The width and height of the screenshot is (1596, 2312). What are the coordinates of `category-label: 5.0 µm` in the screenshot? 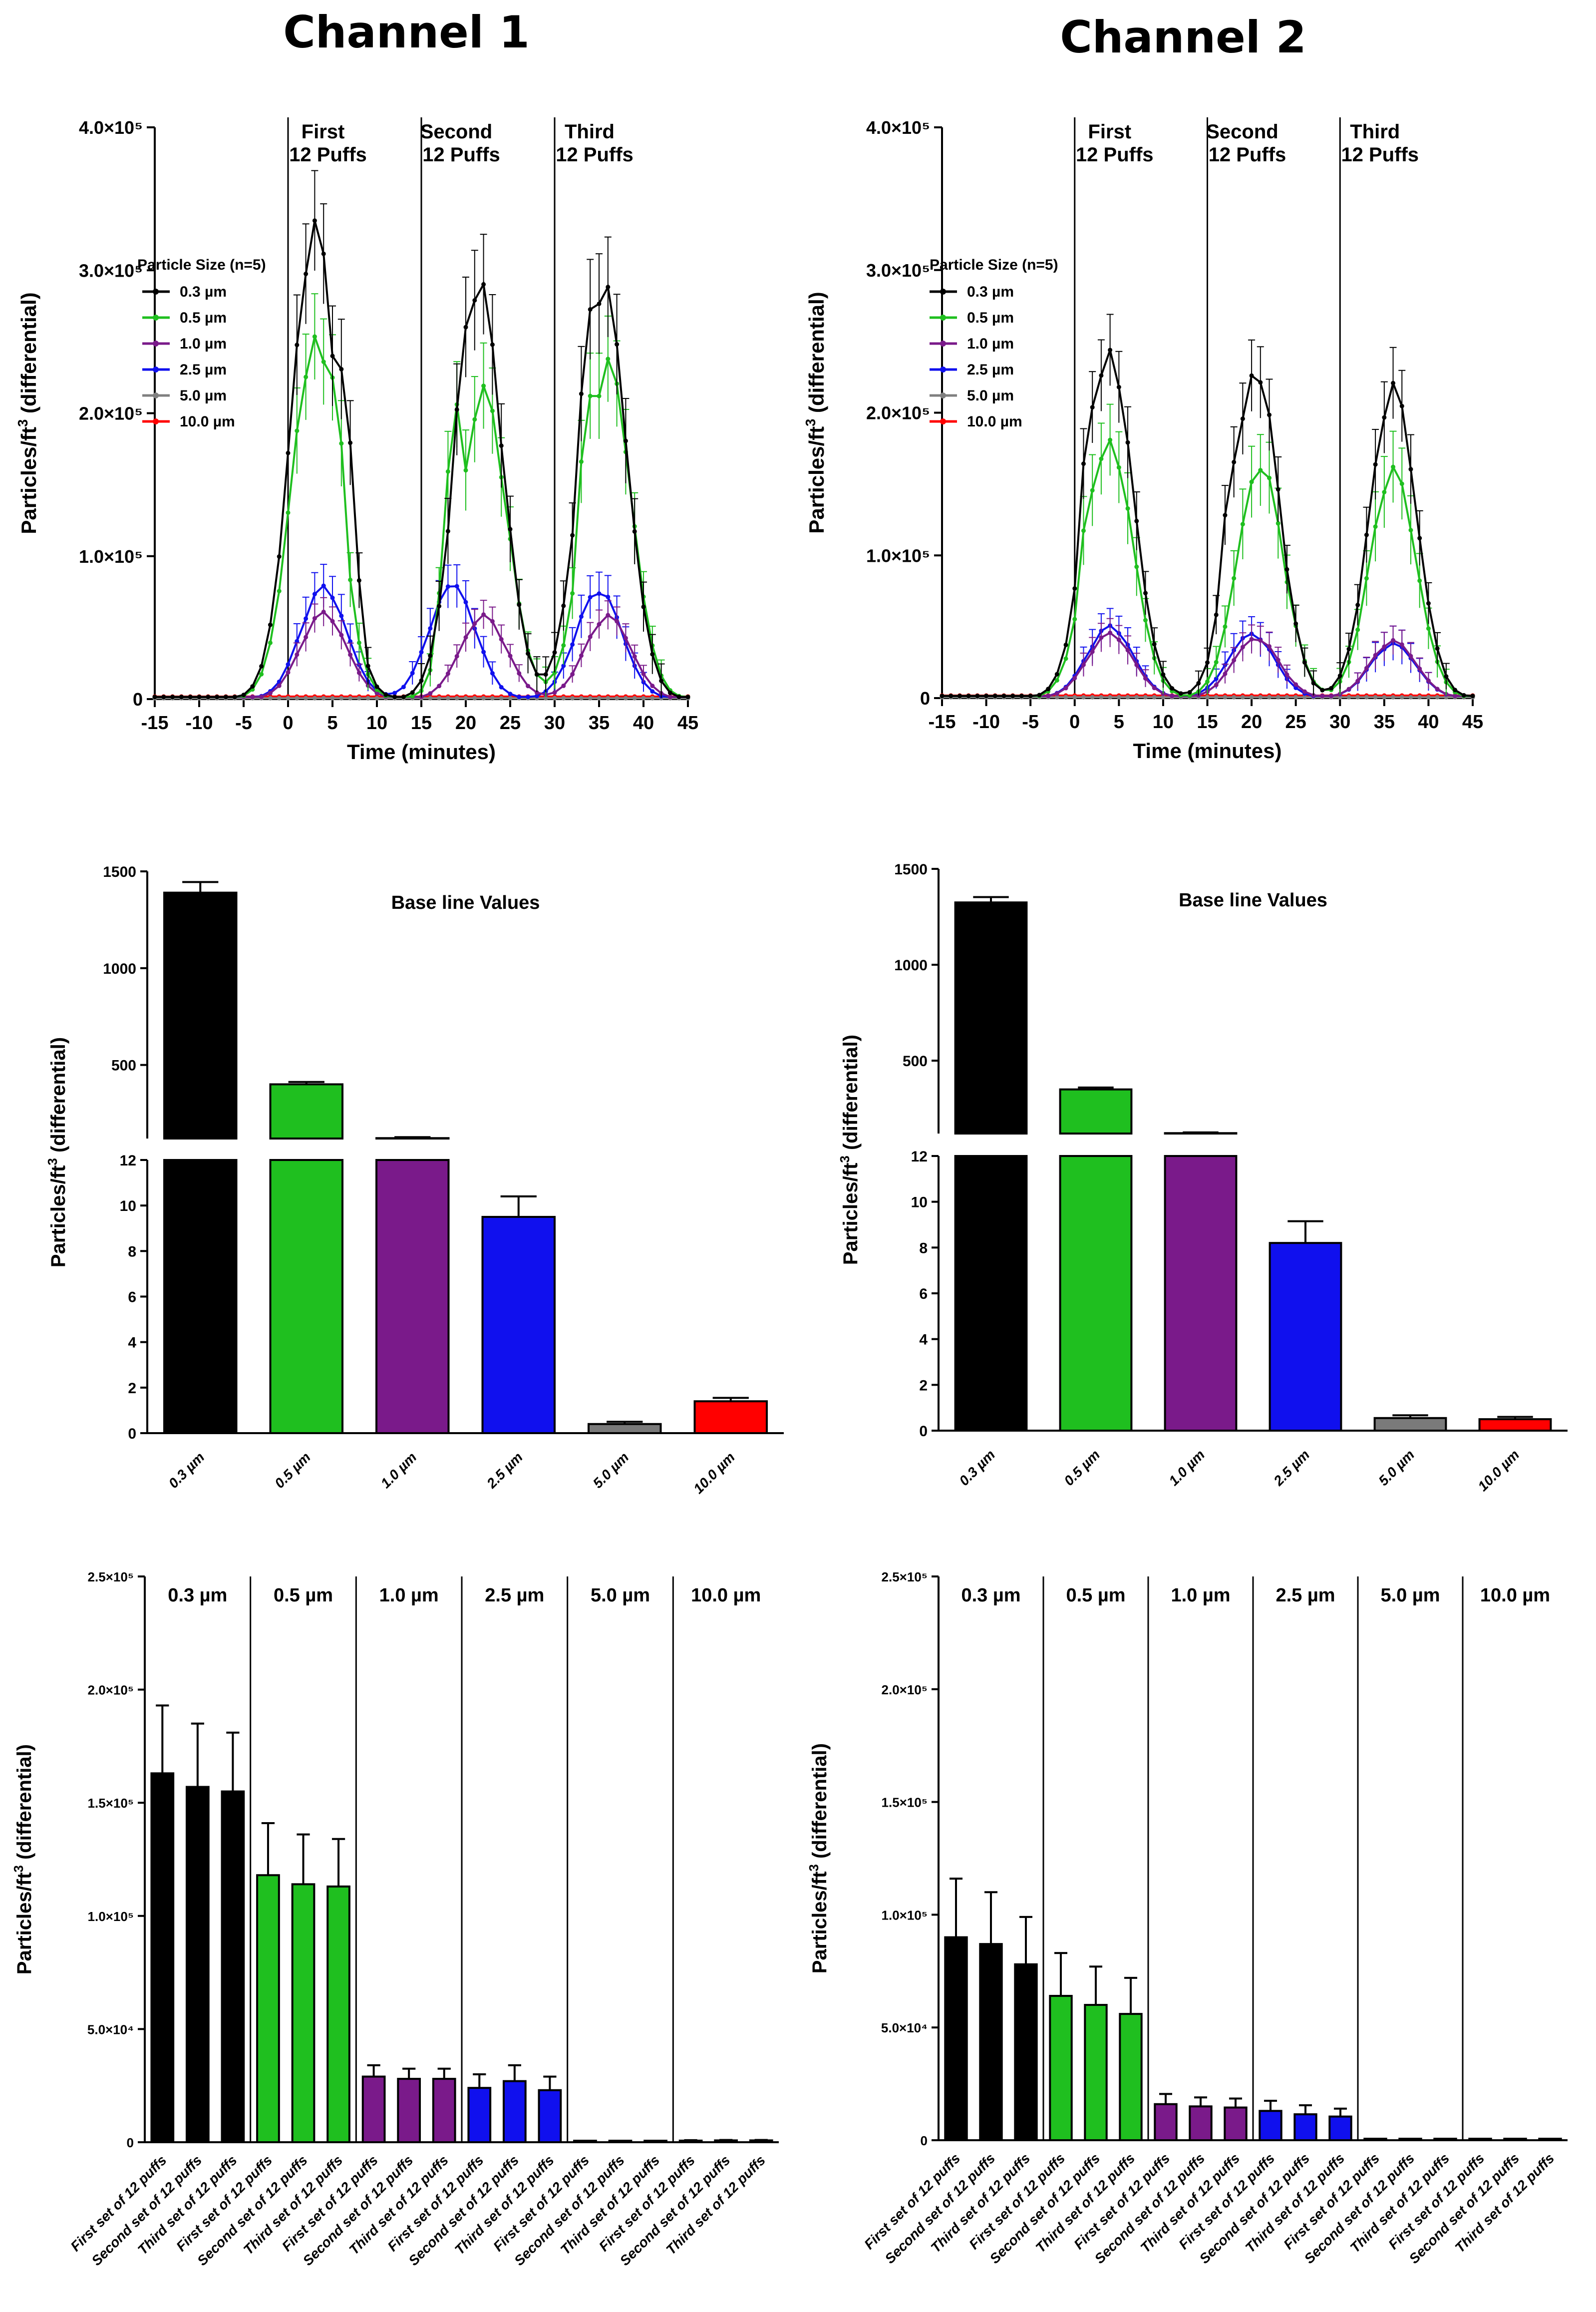 It's located at (611, 1470).